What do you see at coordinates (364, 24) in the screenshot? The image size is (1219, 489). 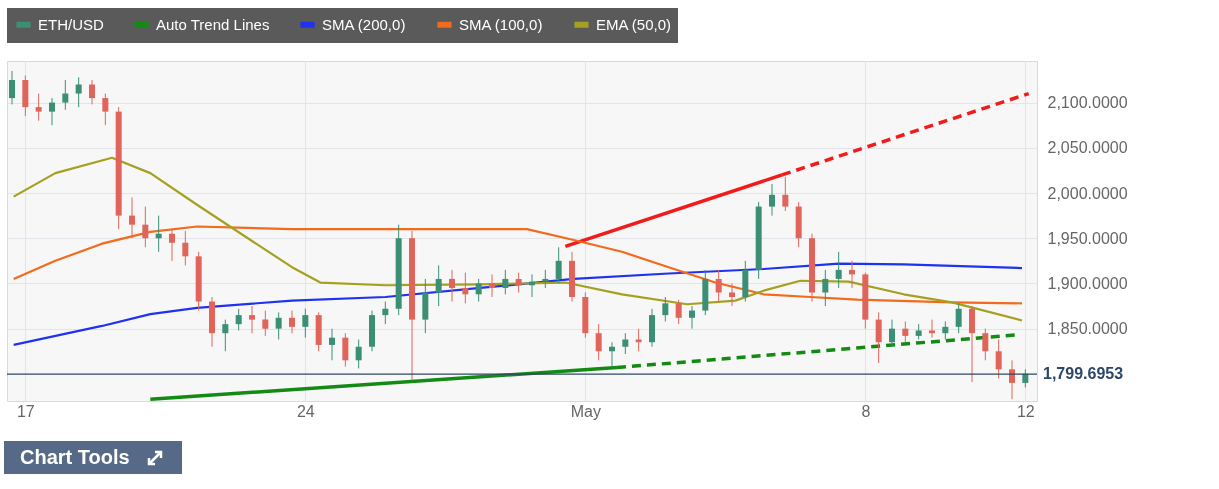 I see `legend-label: SMA (200,0)` at bounding box center [364, 24].